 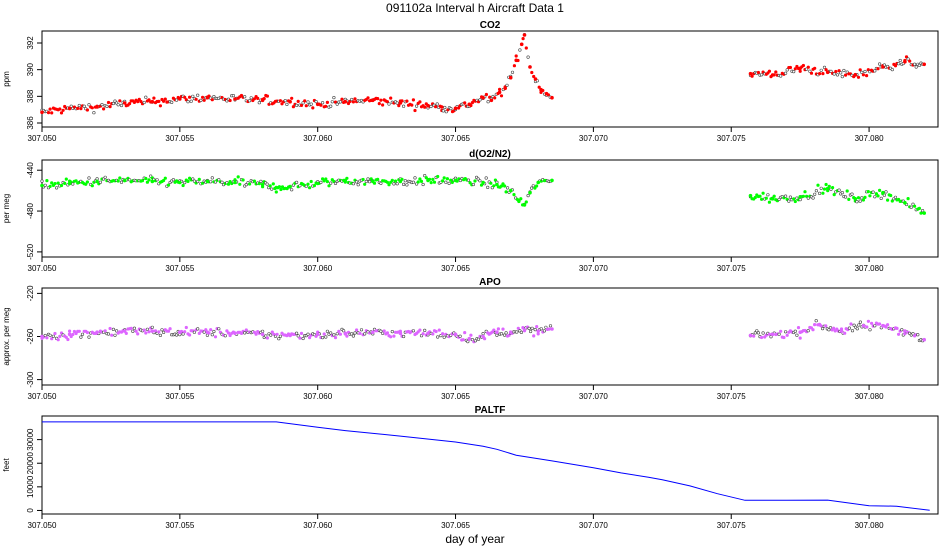 What do you see at coordinates (42, 138) in the screenshot?
I see `co2-x-tick-label: 307.050` at bounding box center [42, 138].